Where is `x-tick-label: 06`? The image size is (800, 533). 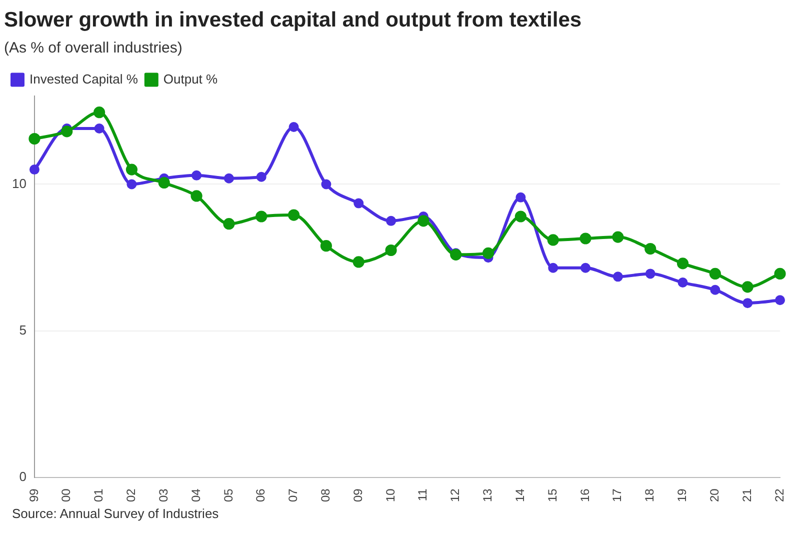
x-tick-label: 06 is located at coordinates (261, 495).